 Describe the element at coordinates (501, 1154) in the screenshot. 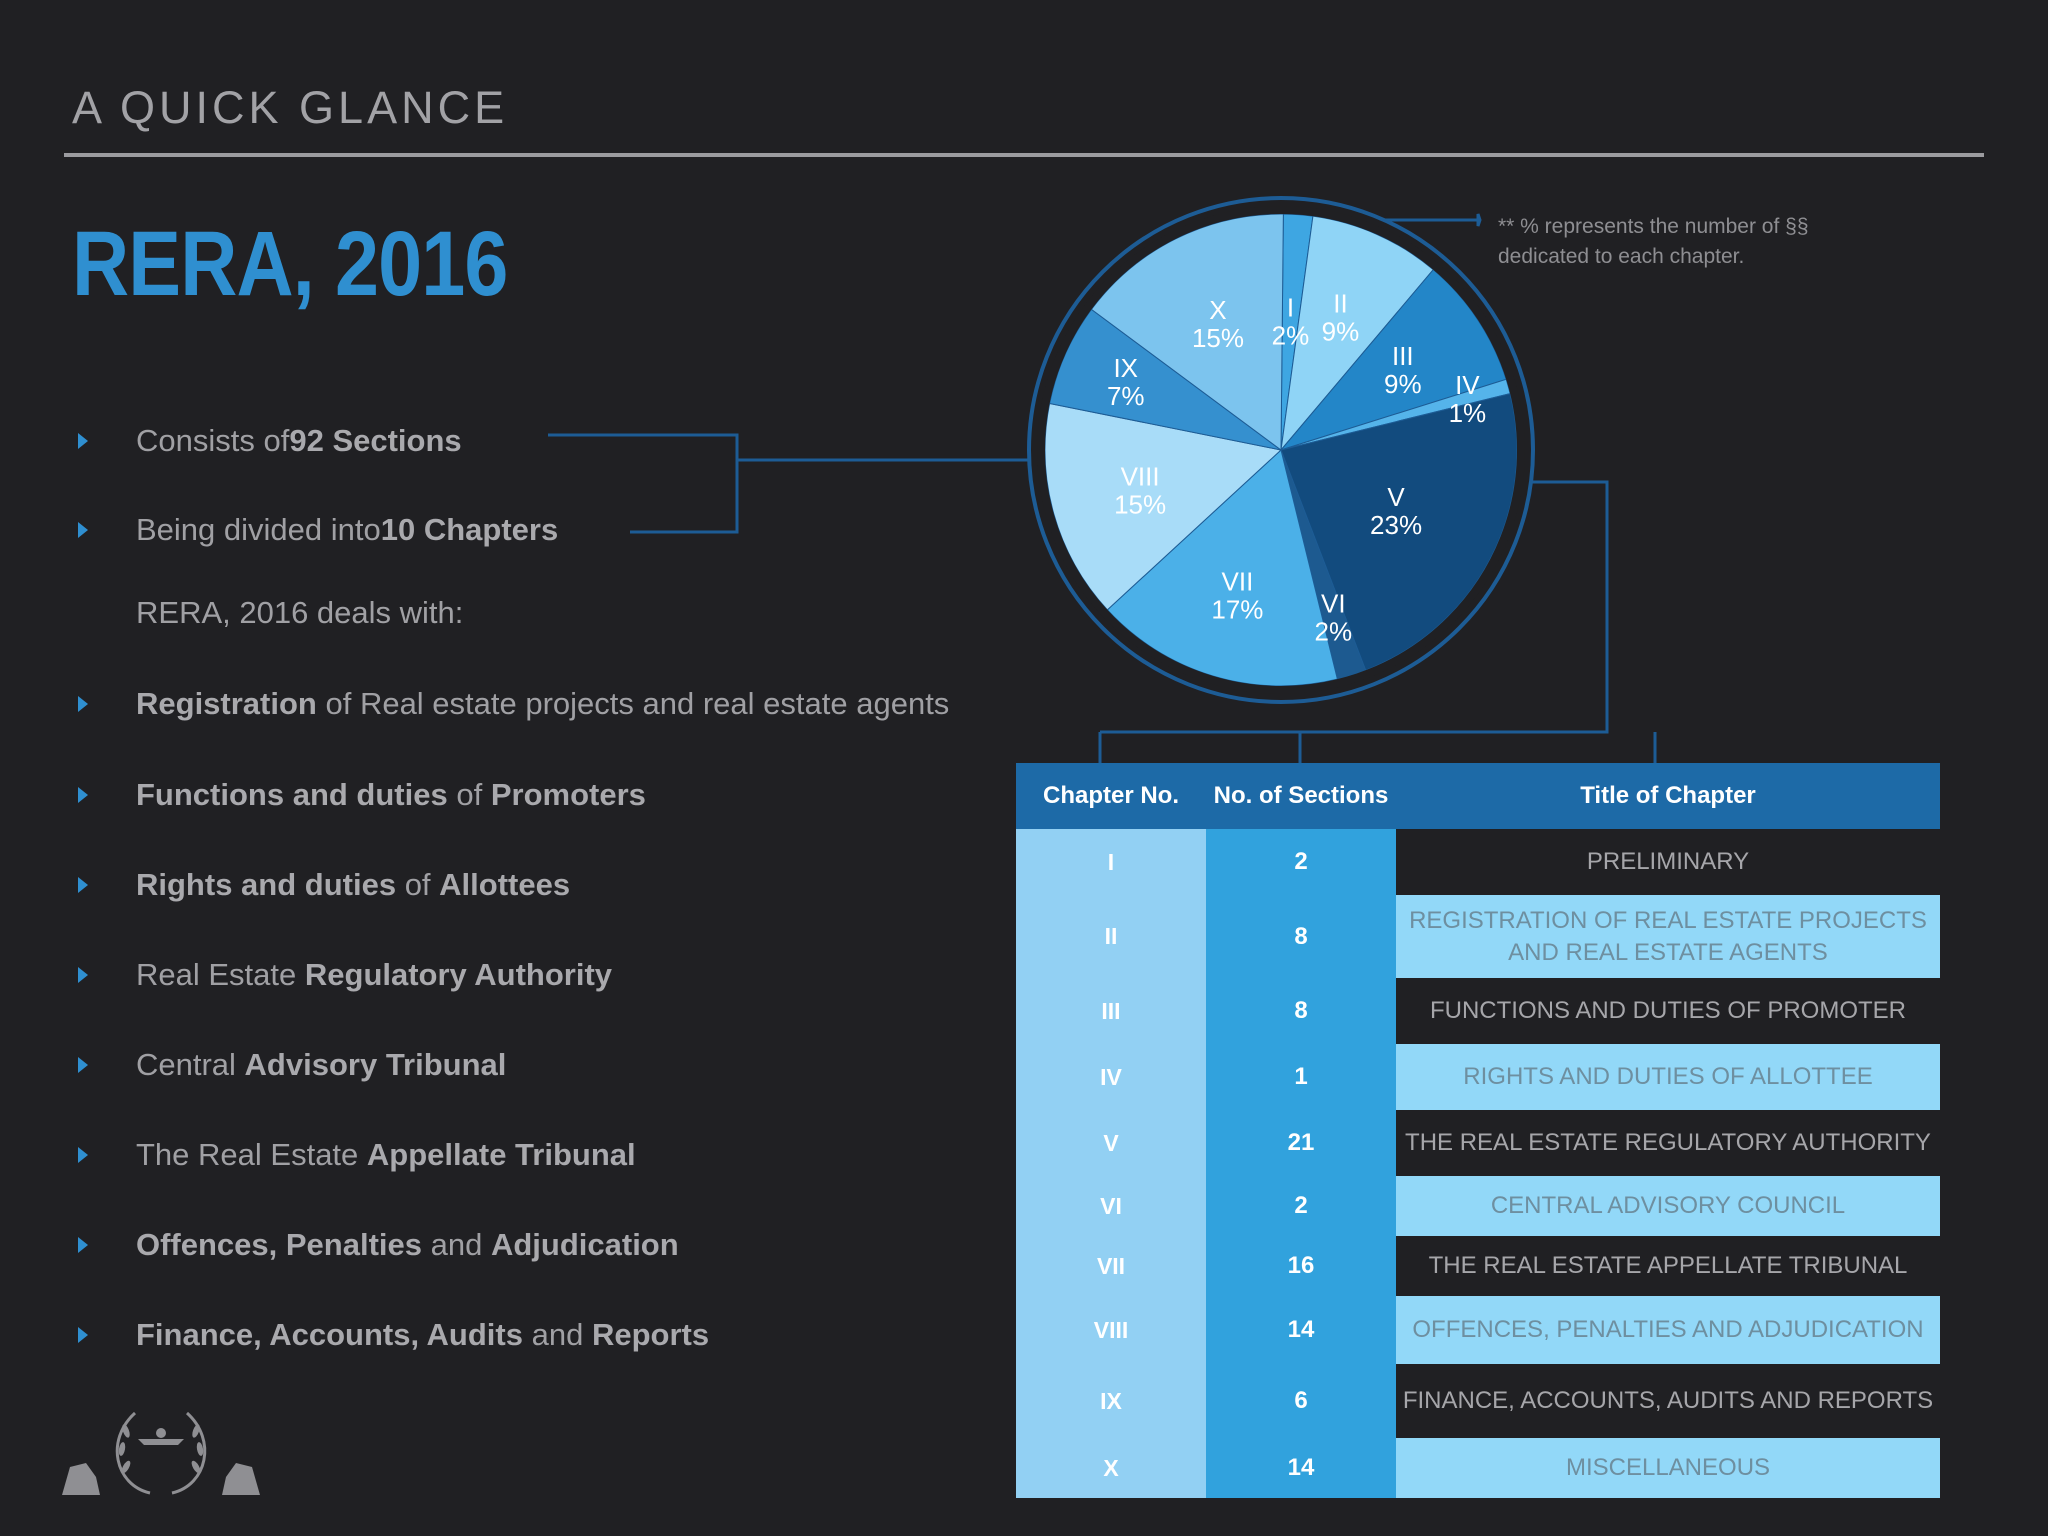

I see `topic-text: Appellate Tribunal` at that location.